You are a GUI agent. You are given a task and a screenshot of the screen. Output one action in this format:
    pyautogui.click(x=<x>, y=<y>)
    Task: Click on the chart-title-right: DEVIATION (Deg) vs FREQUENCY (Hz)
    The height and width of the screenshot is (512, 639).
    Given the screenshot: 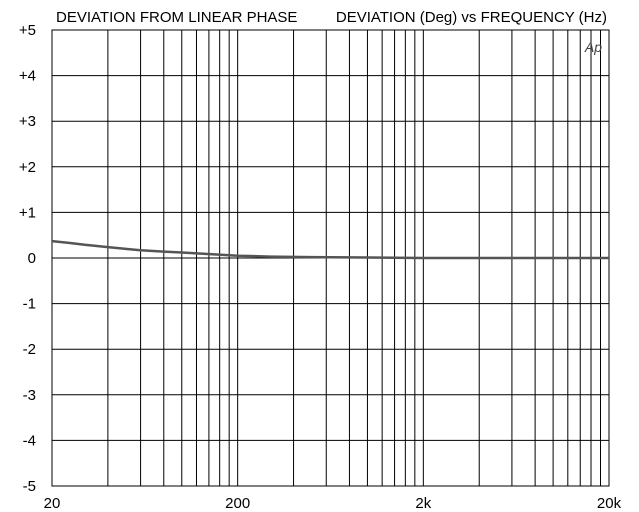 What is the action you would take?
    pyautogui.click(x=471, y=17)
    